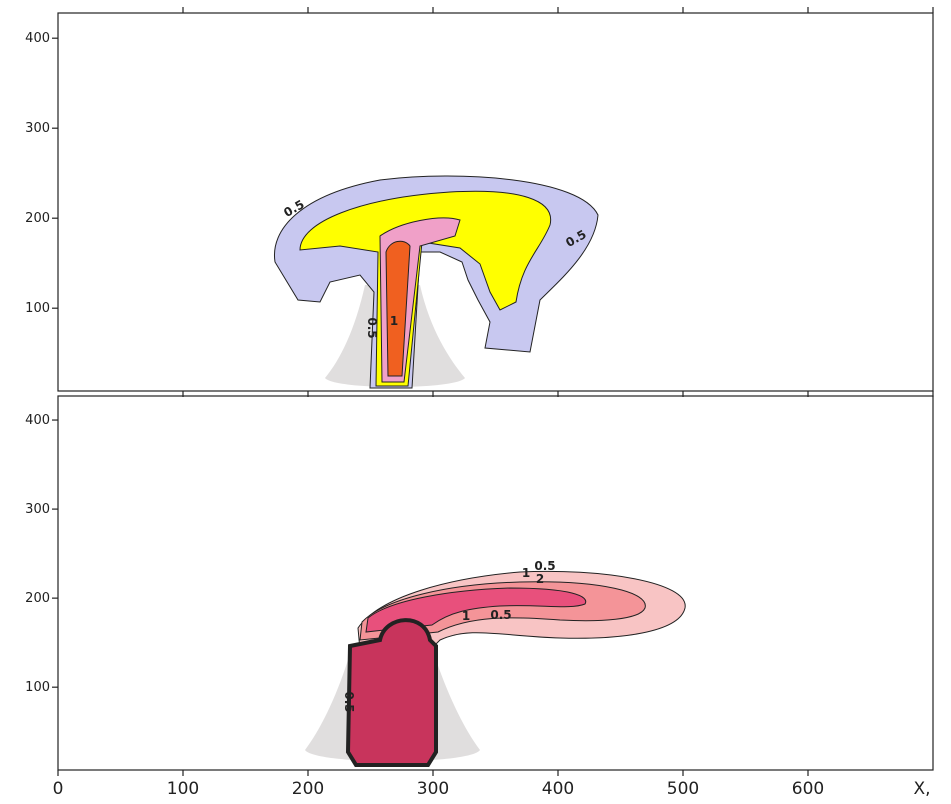 This screenshot has width=951, height=804. Describe the element at coordinates (921, 789) in the screenshot. I see `x-axis-label: X,` at that location.